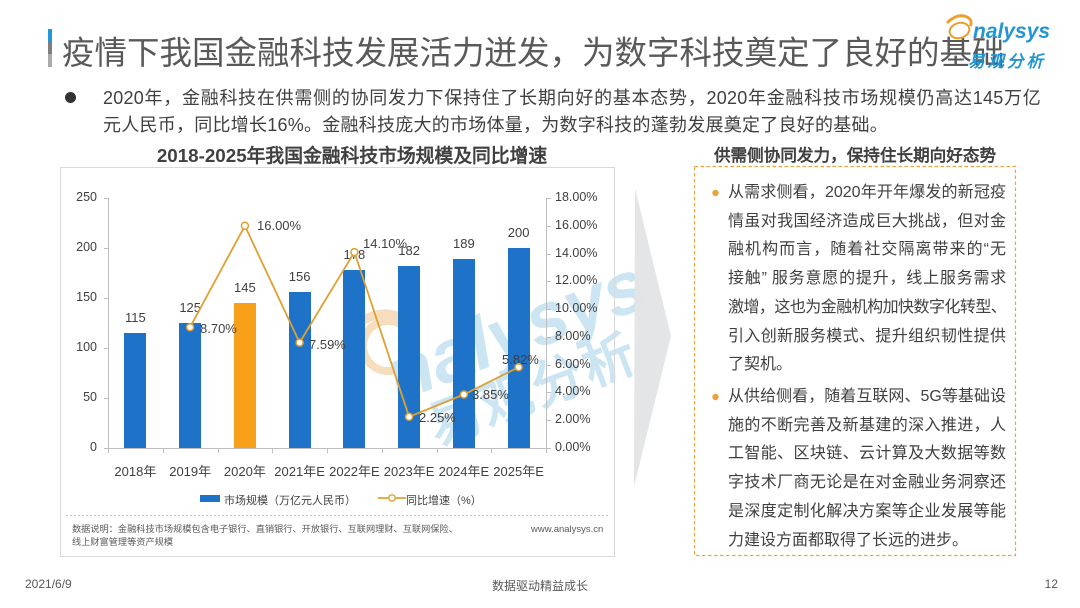  I want to click on svg-text: 易观分析, so click(1007, 61).